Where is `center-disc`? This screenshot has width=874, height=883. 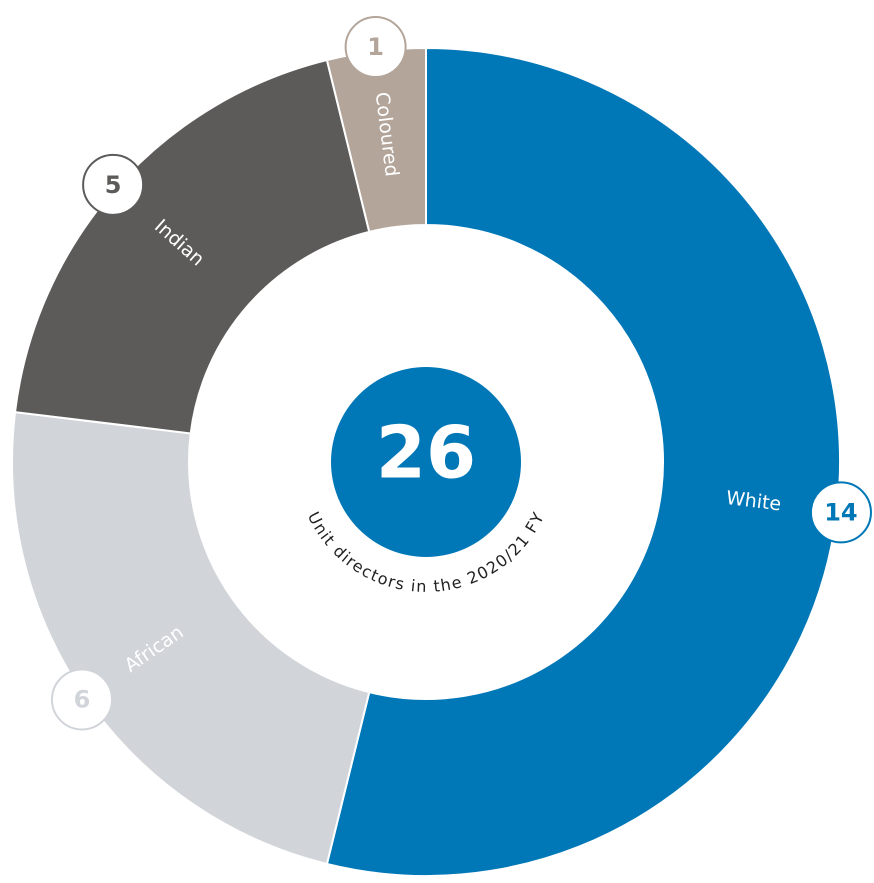
center-disc is located at coordinates (426, 462).